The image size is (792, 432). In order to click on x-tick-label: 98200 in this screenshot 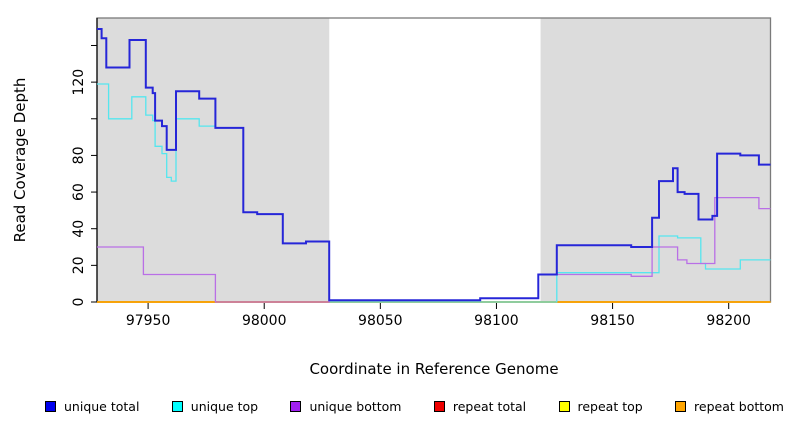, I will do `click(728, 321)`.